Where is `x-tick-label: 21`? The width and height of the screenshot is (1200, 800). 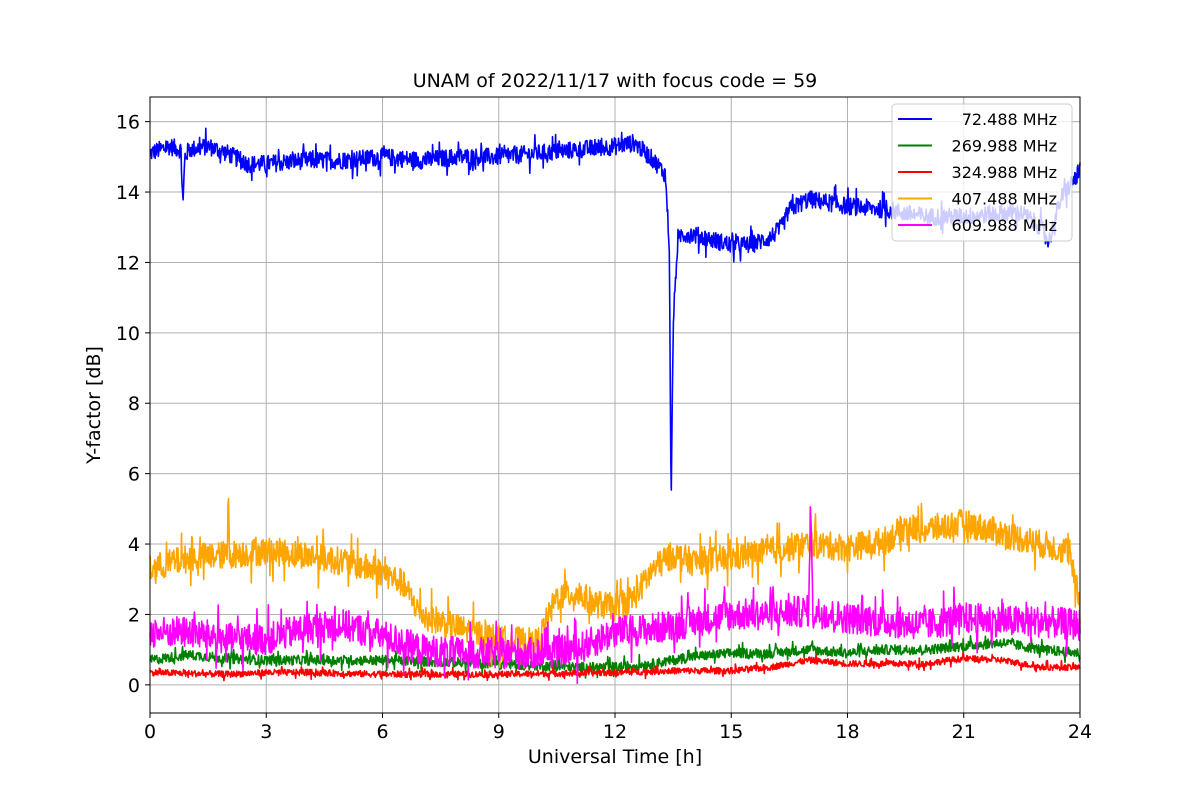
x-tick-label: 21 is located at coordinates (964, 732).